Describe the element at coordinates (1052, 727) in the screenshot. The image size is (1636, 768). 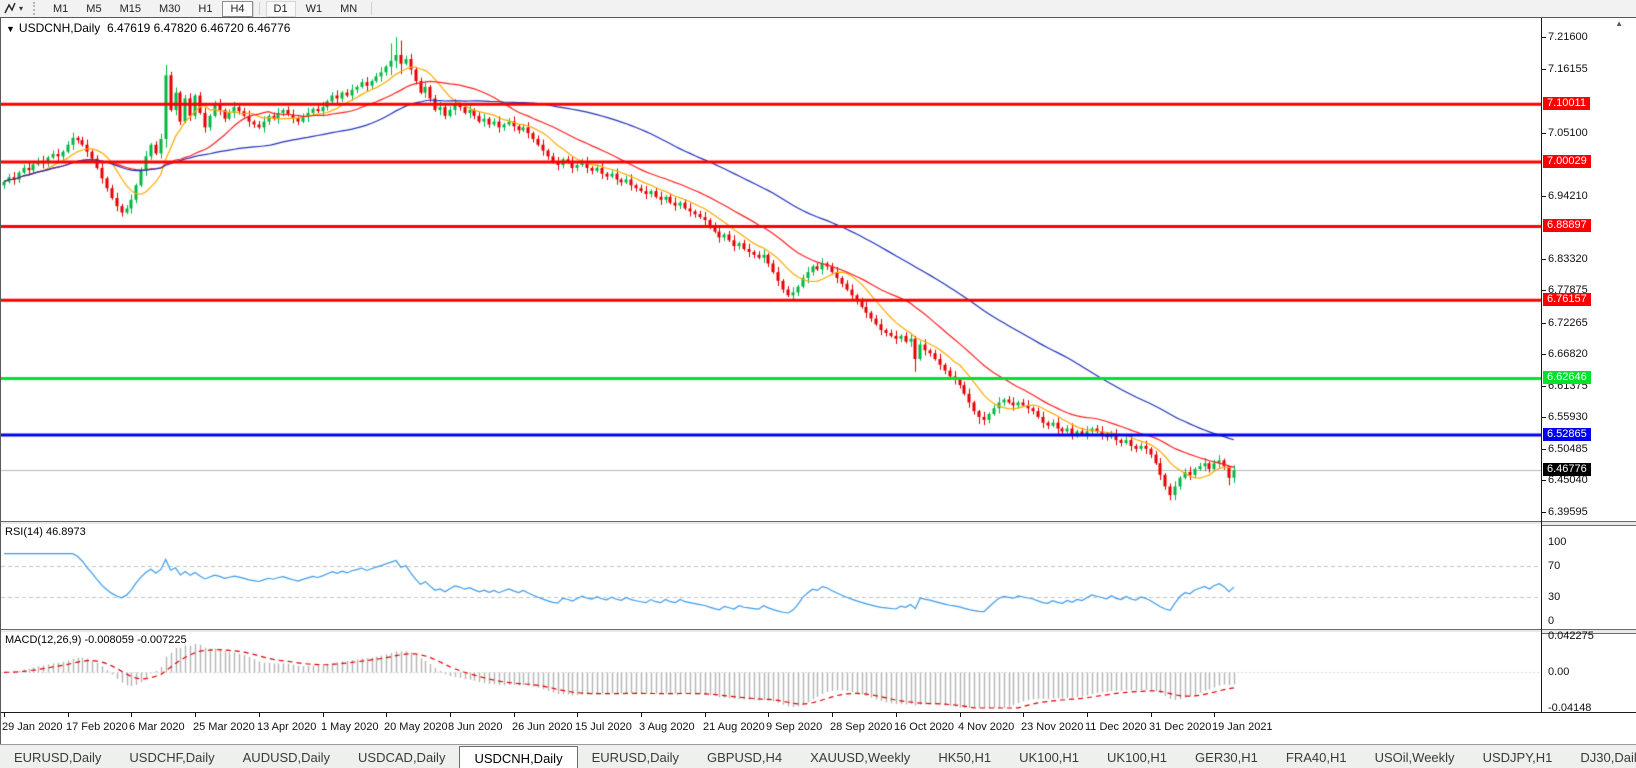
I see `date-tick-label: 23 Nov 2020` at that location.